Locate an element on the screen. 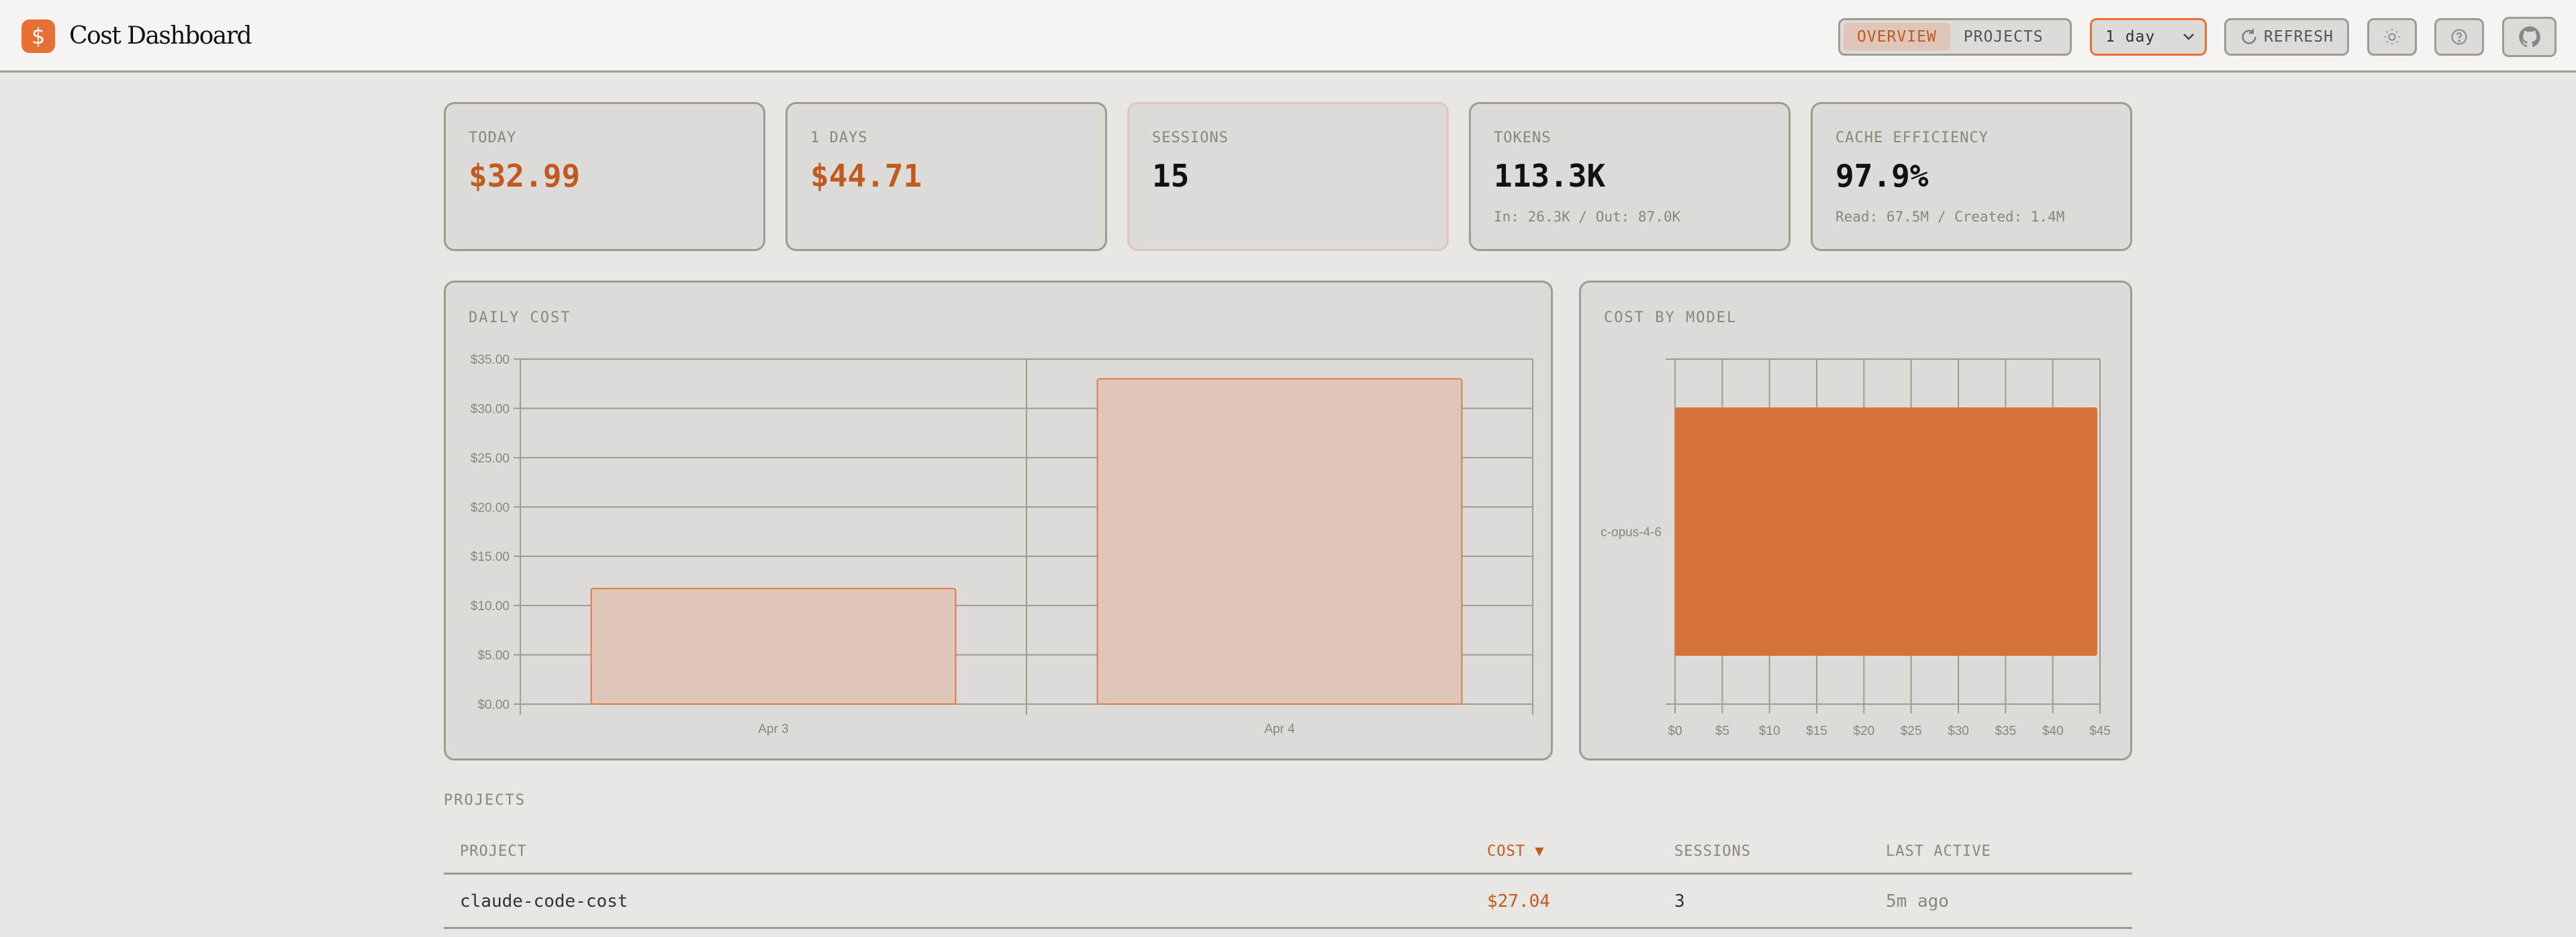 The height and width of the screenshot is (937, 2576). github-icon is located at coordinates (2529, 37).